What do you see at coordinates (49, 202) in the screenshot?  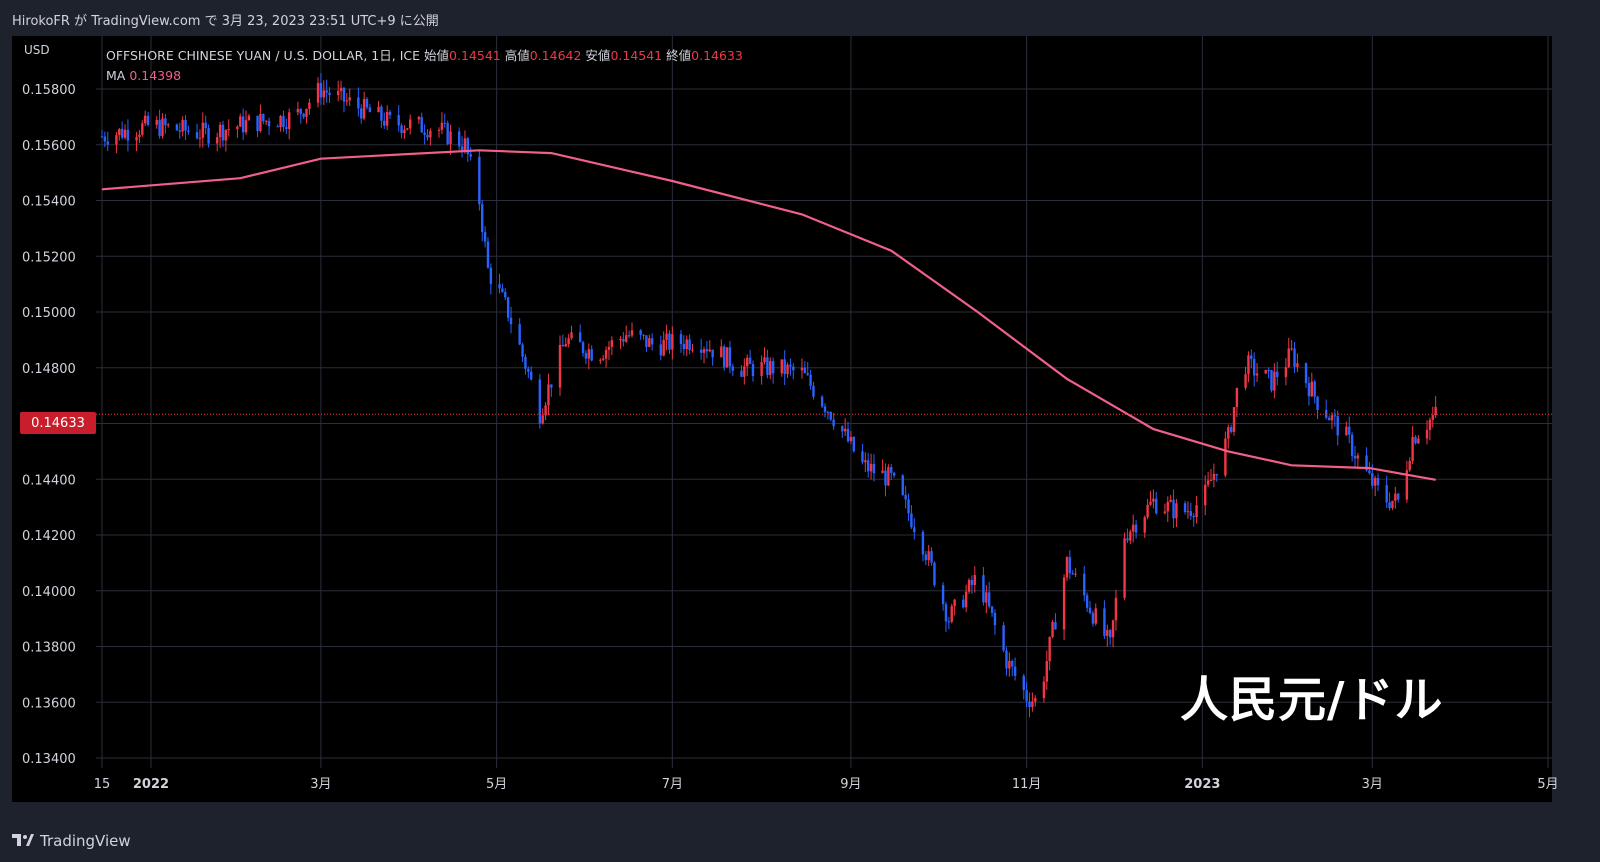 I see `y-tick-label: 0.15400` at bounding box center [49, 202].